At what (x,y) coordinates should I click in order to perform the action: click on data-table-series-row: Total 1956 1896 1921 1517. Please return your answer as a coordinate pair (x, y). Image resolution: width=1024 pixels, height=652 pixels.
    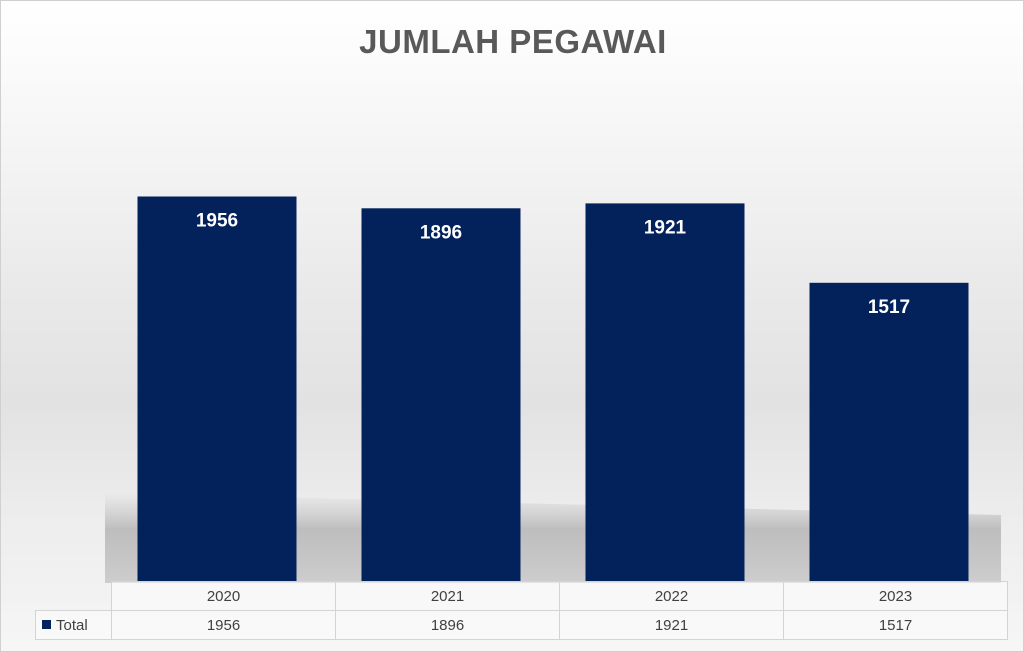
    Looking at the image, I should click on (521, 625).